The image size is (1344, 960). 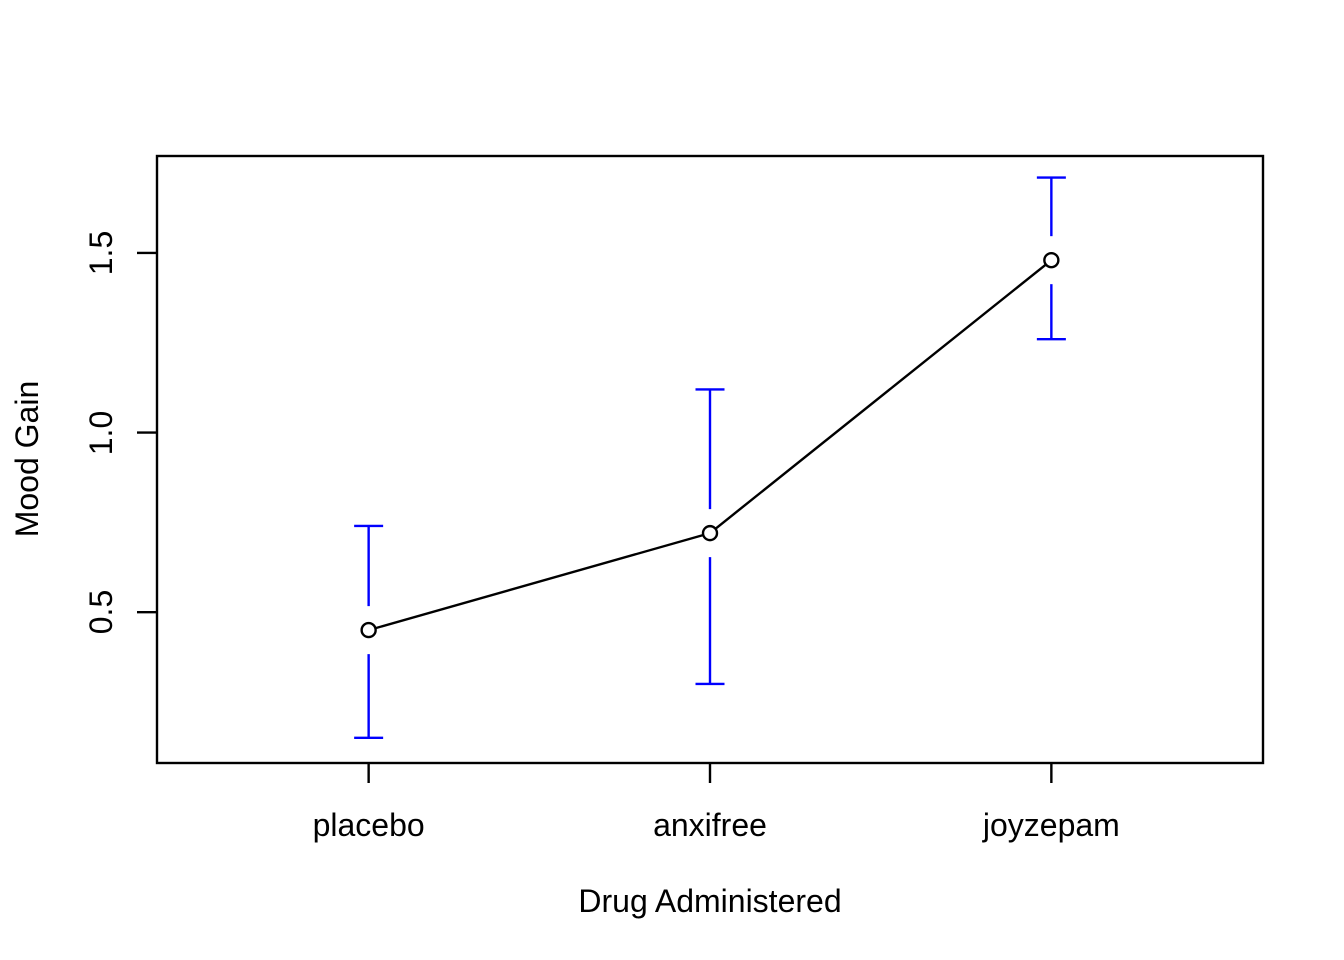 What do you see at coordinates (101, 253) in the screenshot?
I see `y-tick-label: 1.5` at bounding box center [101, 253].